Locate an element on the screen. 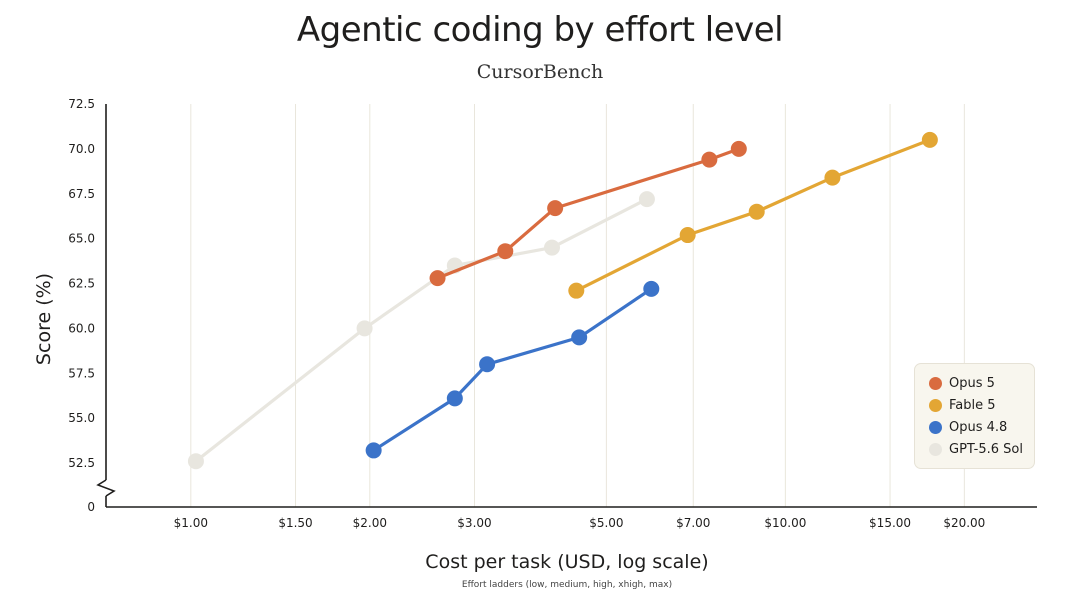 The width and height of the screenshot is (1080, 603). y-tick-label-5: 65.0 is located at coordinates (81, 239).